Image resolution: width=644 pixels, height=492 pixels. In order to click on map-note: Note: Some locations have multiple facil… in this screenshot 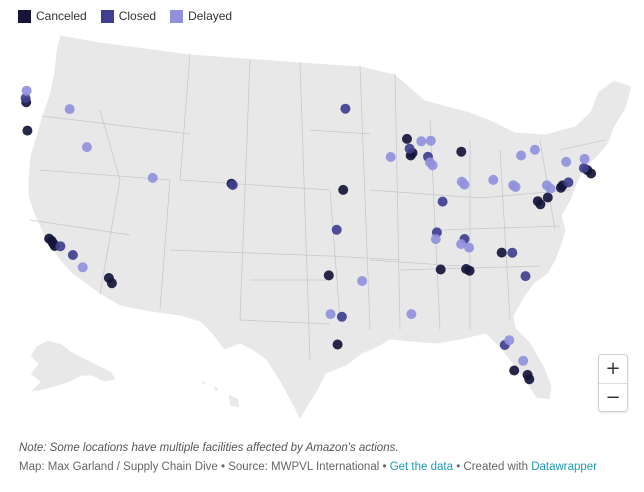, I will do `click(209, 448)`.